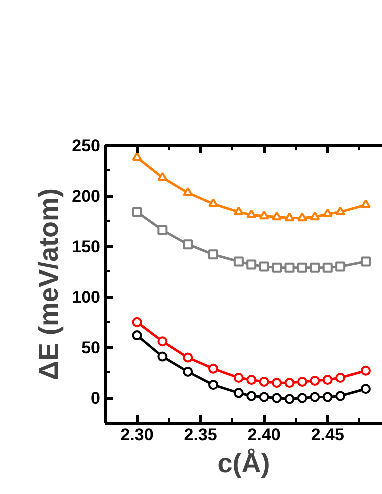 The width and height of the screenshot is (382, 494). What do you see at coordinates (91, 348) in the screenshot?
I see `y-tick-label: 50` at bounding box center [91, 348].